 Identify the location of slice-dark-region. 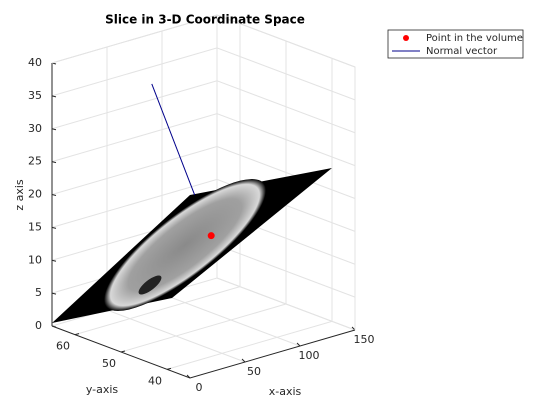
(150, 285).